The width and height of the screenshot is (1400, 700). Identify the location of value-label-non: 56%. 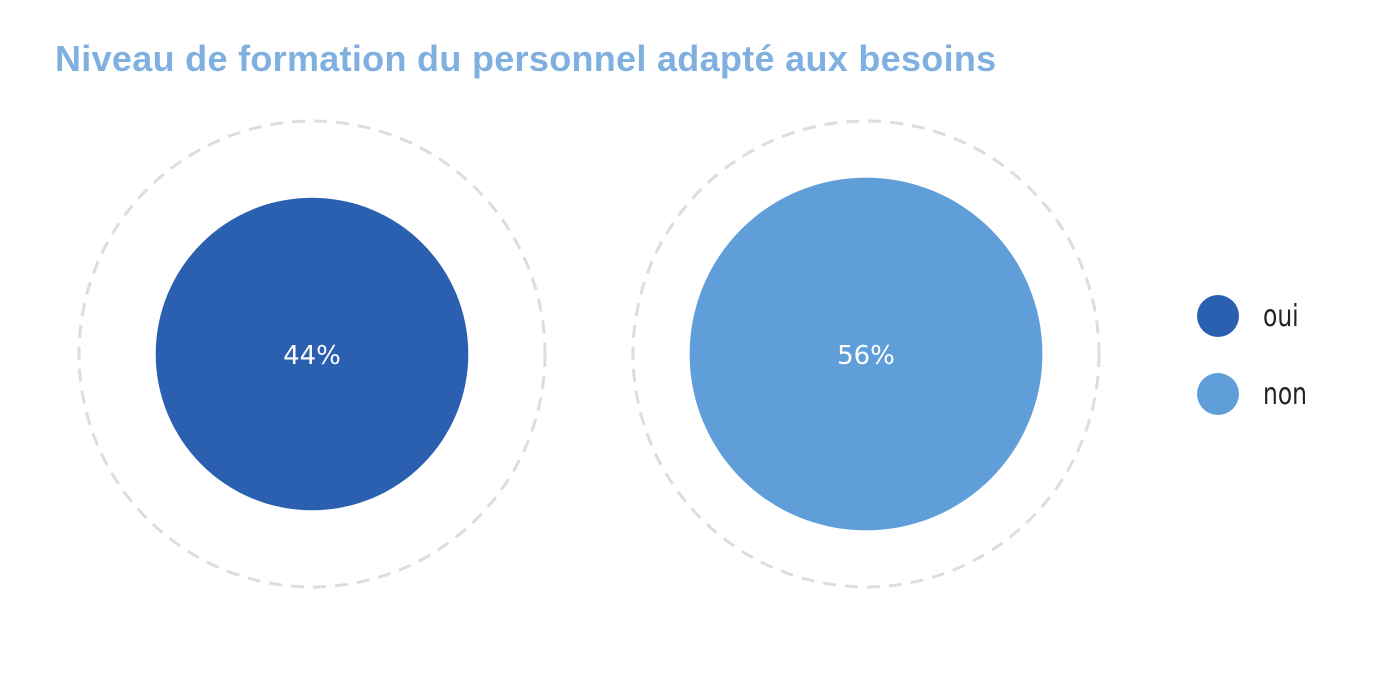
(866, 356).